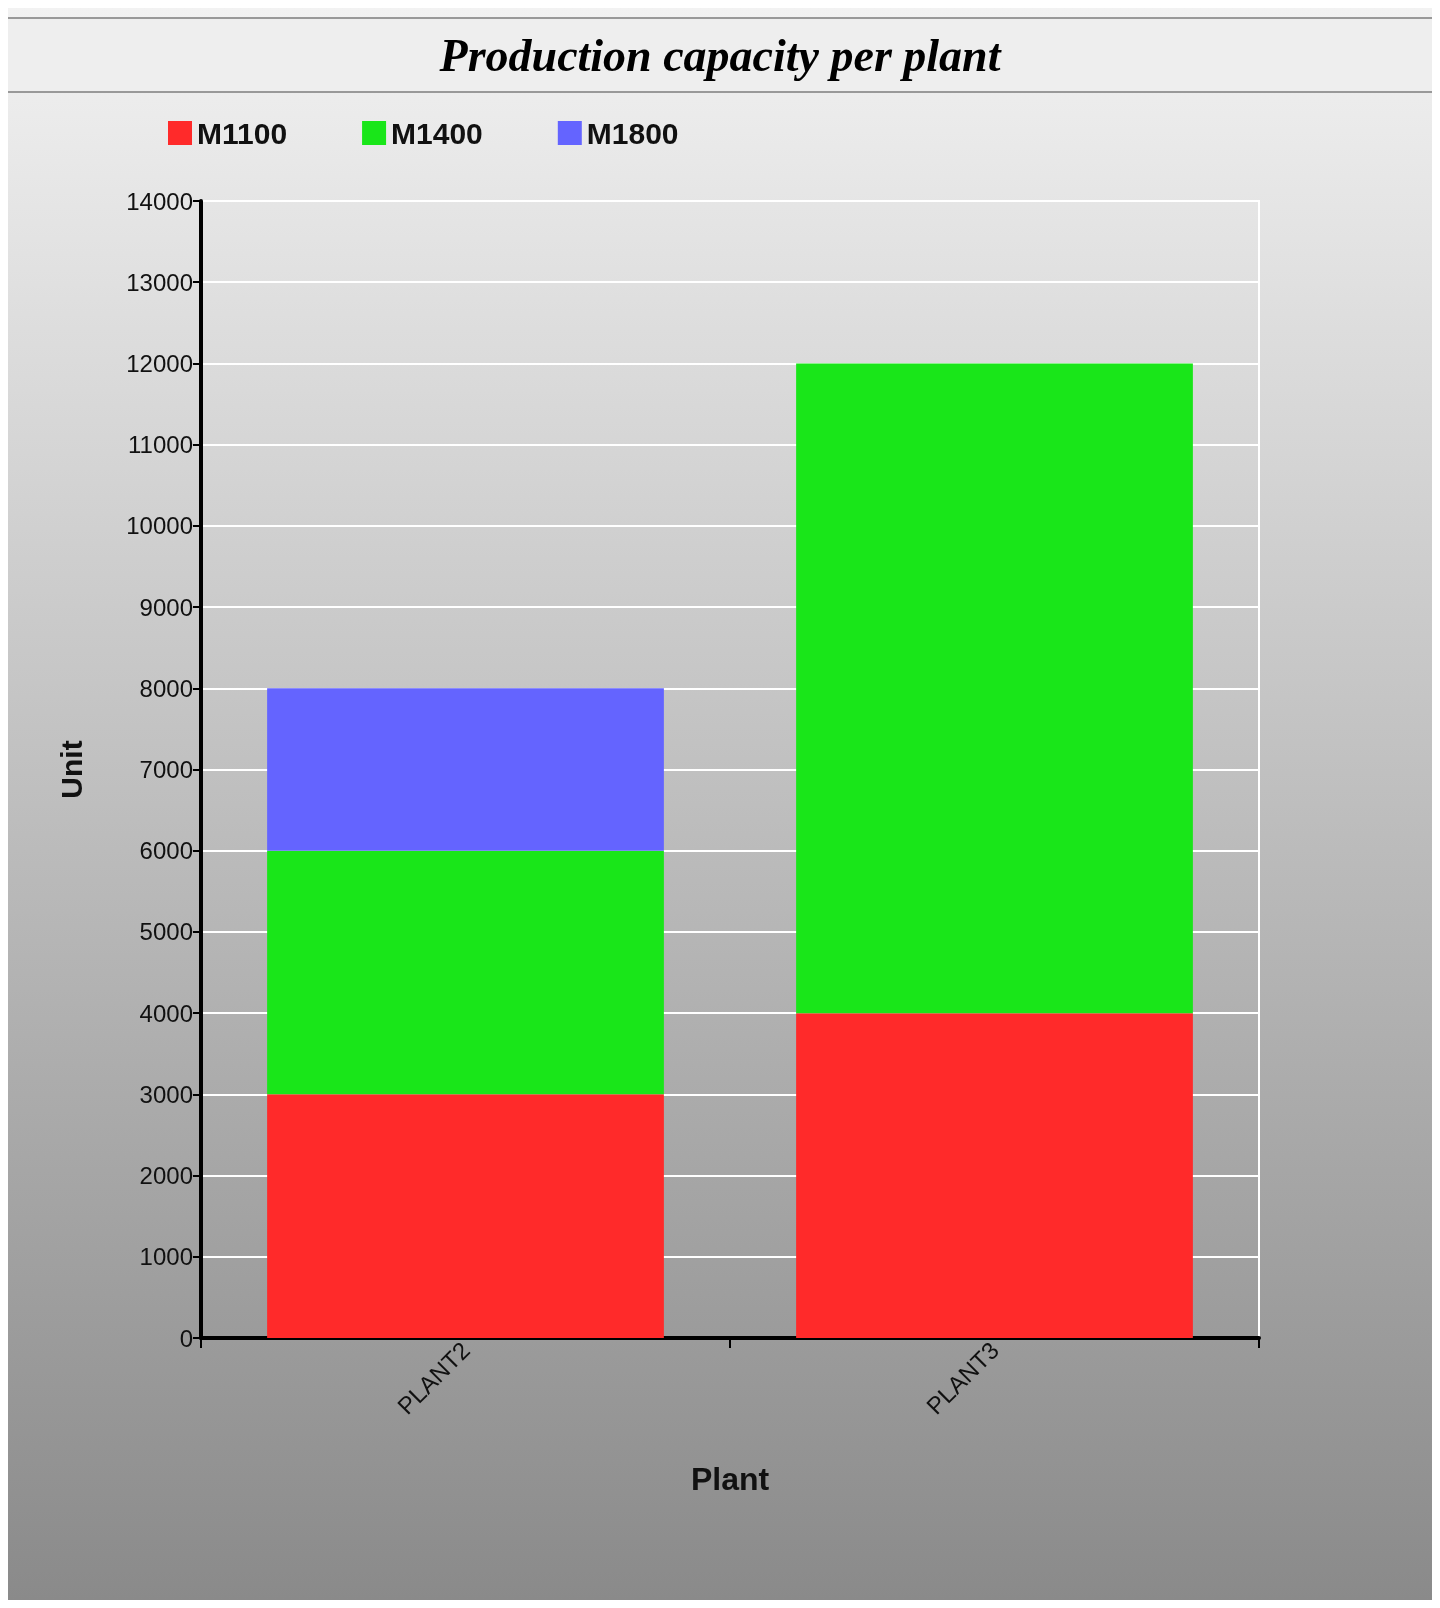  What do you see at coordinates (159, 201) in the screenshot?
I see `y-tick-label: 14000` at bounding box center [159, 201].